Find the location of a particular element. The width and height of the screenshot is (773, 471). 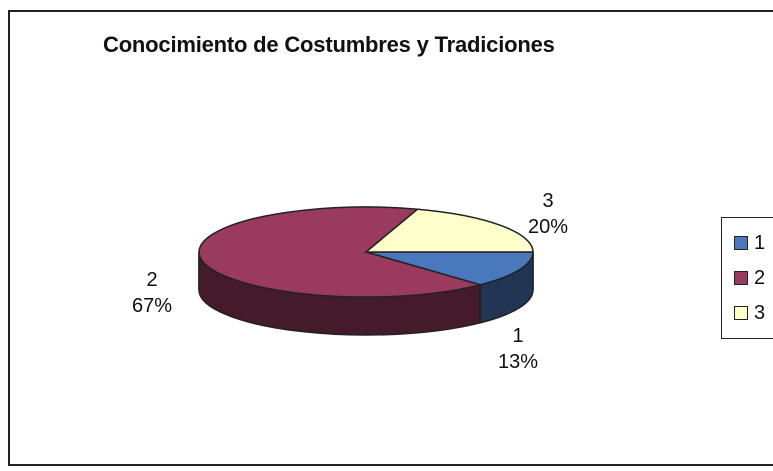

legend-label-2: 2 is located at coordinates (760, 277).